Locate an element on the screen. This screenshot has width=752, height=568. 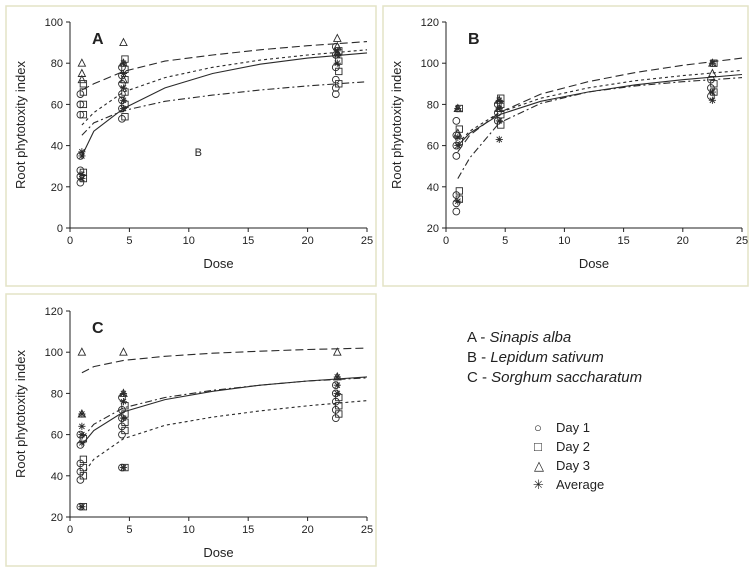
legend-item-day-1: Day 1 is located at coordinates (573, 427).